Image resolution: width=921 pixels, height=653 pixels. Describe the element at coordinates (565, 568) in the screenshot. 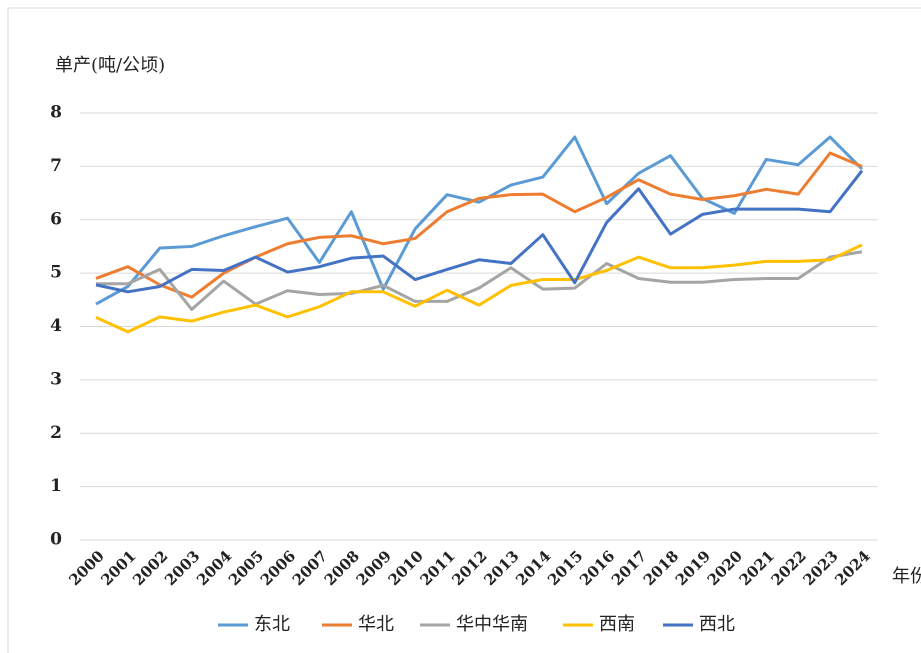

I see `x-tick-label: 2015` at that location.